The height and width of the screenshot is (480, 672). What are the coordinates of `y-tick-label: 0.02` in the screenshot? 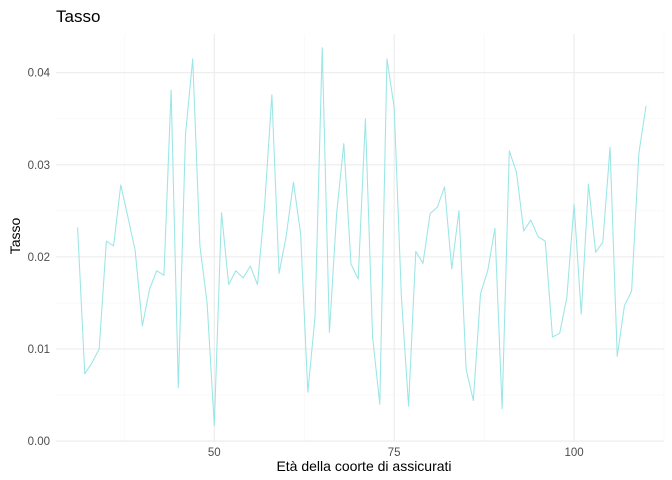 It's located at (39, 258).